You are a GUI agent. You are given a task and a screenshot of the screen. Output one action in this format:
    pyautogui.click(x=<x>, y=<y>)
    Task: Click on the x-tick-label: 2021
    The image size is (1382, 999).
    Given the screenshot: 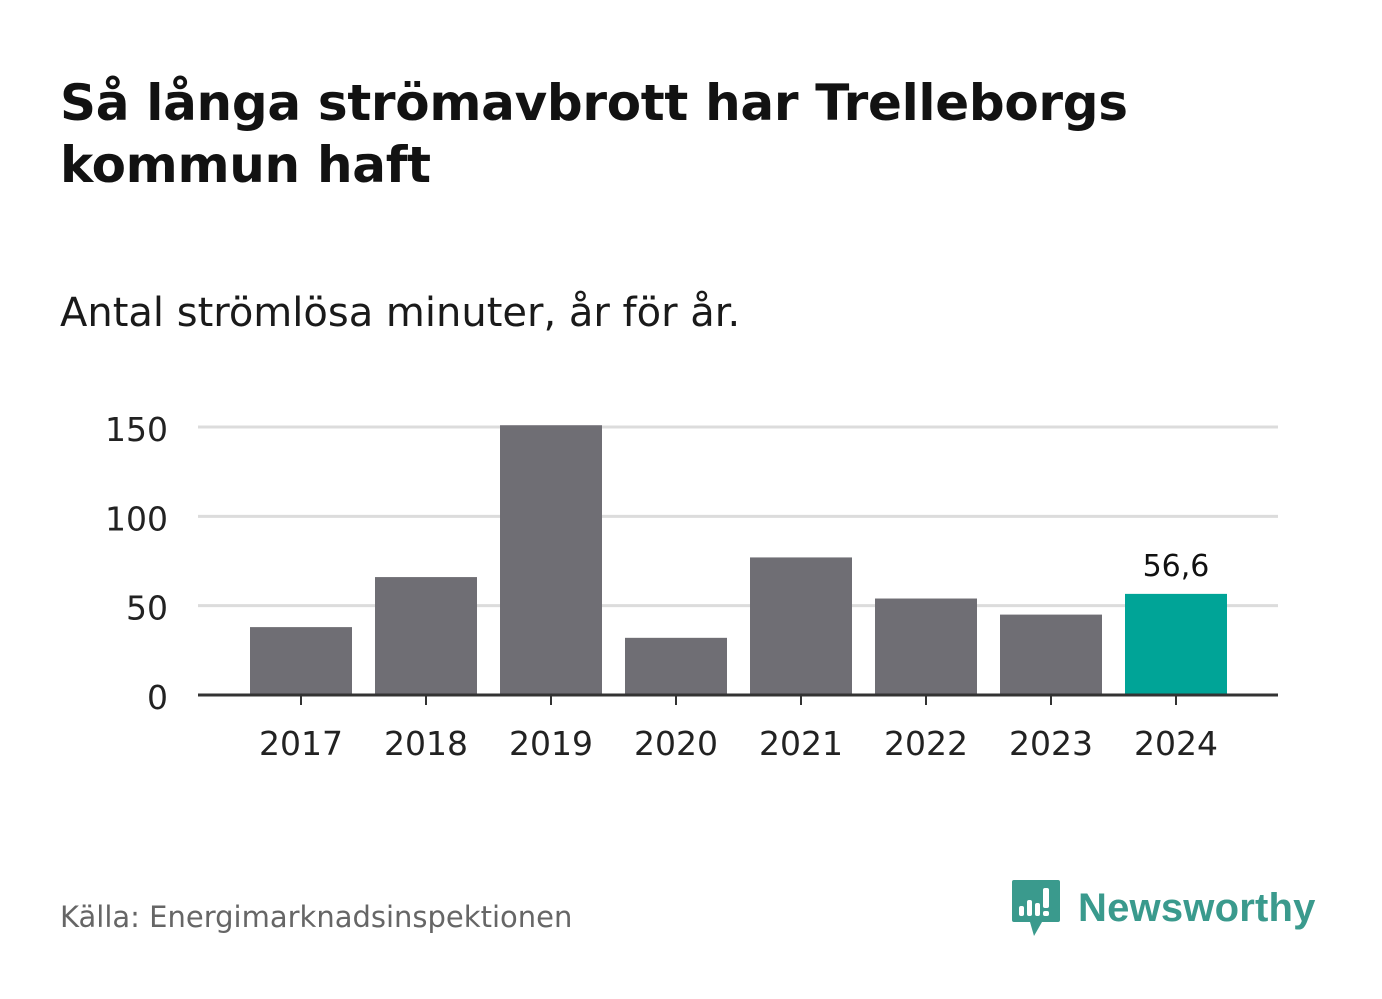 What is the action you would take?
    pyautogui.click(x=801, y=743)
    